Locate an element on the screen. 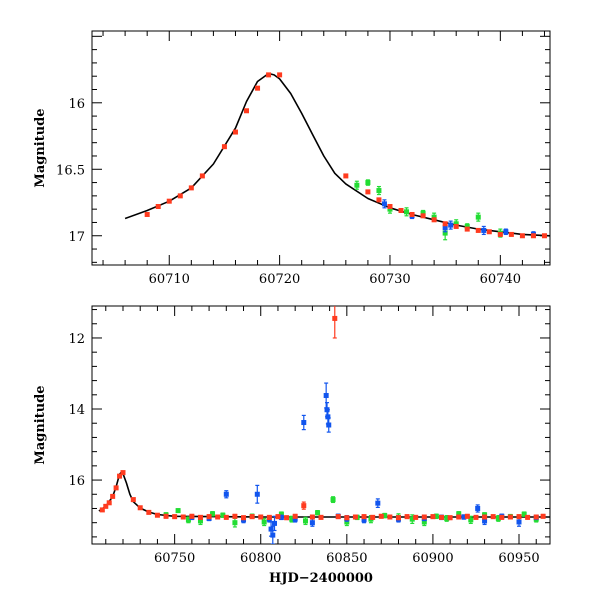  y-tick-label: 12 is located at coordinates (76, 339).